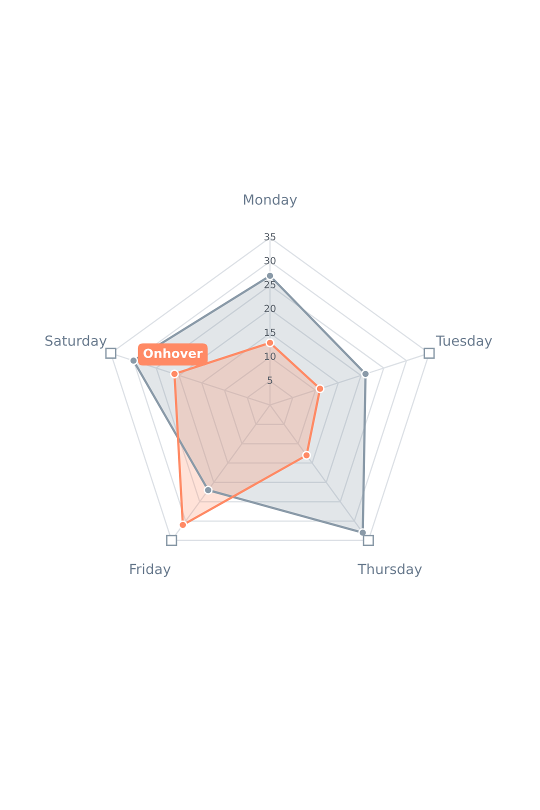  I want to click on text: Onhover, so click(173, 353).